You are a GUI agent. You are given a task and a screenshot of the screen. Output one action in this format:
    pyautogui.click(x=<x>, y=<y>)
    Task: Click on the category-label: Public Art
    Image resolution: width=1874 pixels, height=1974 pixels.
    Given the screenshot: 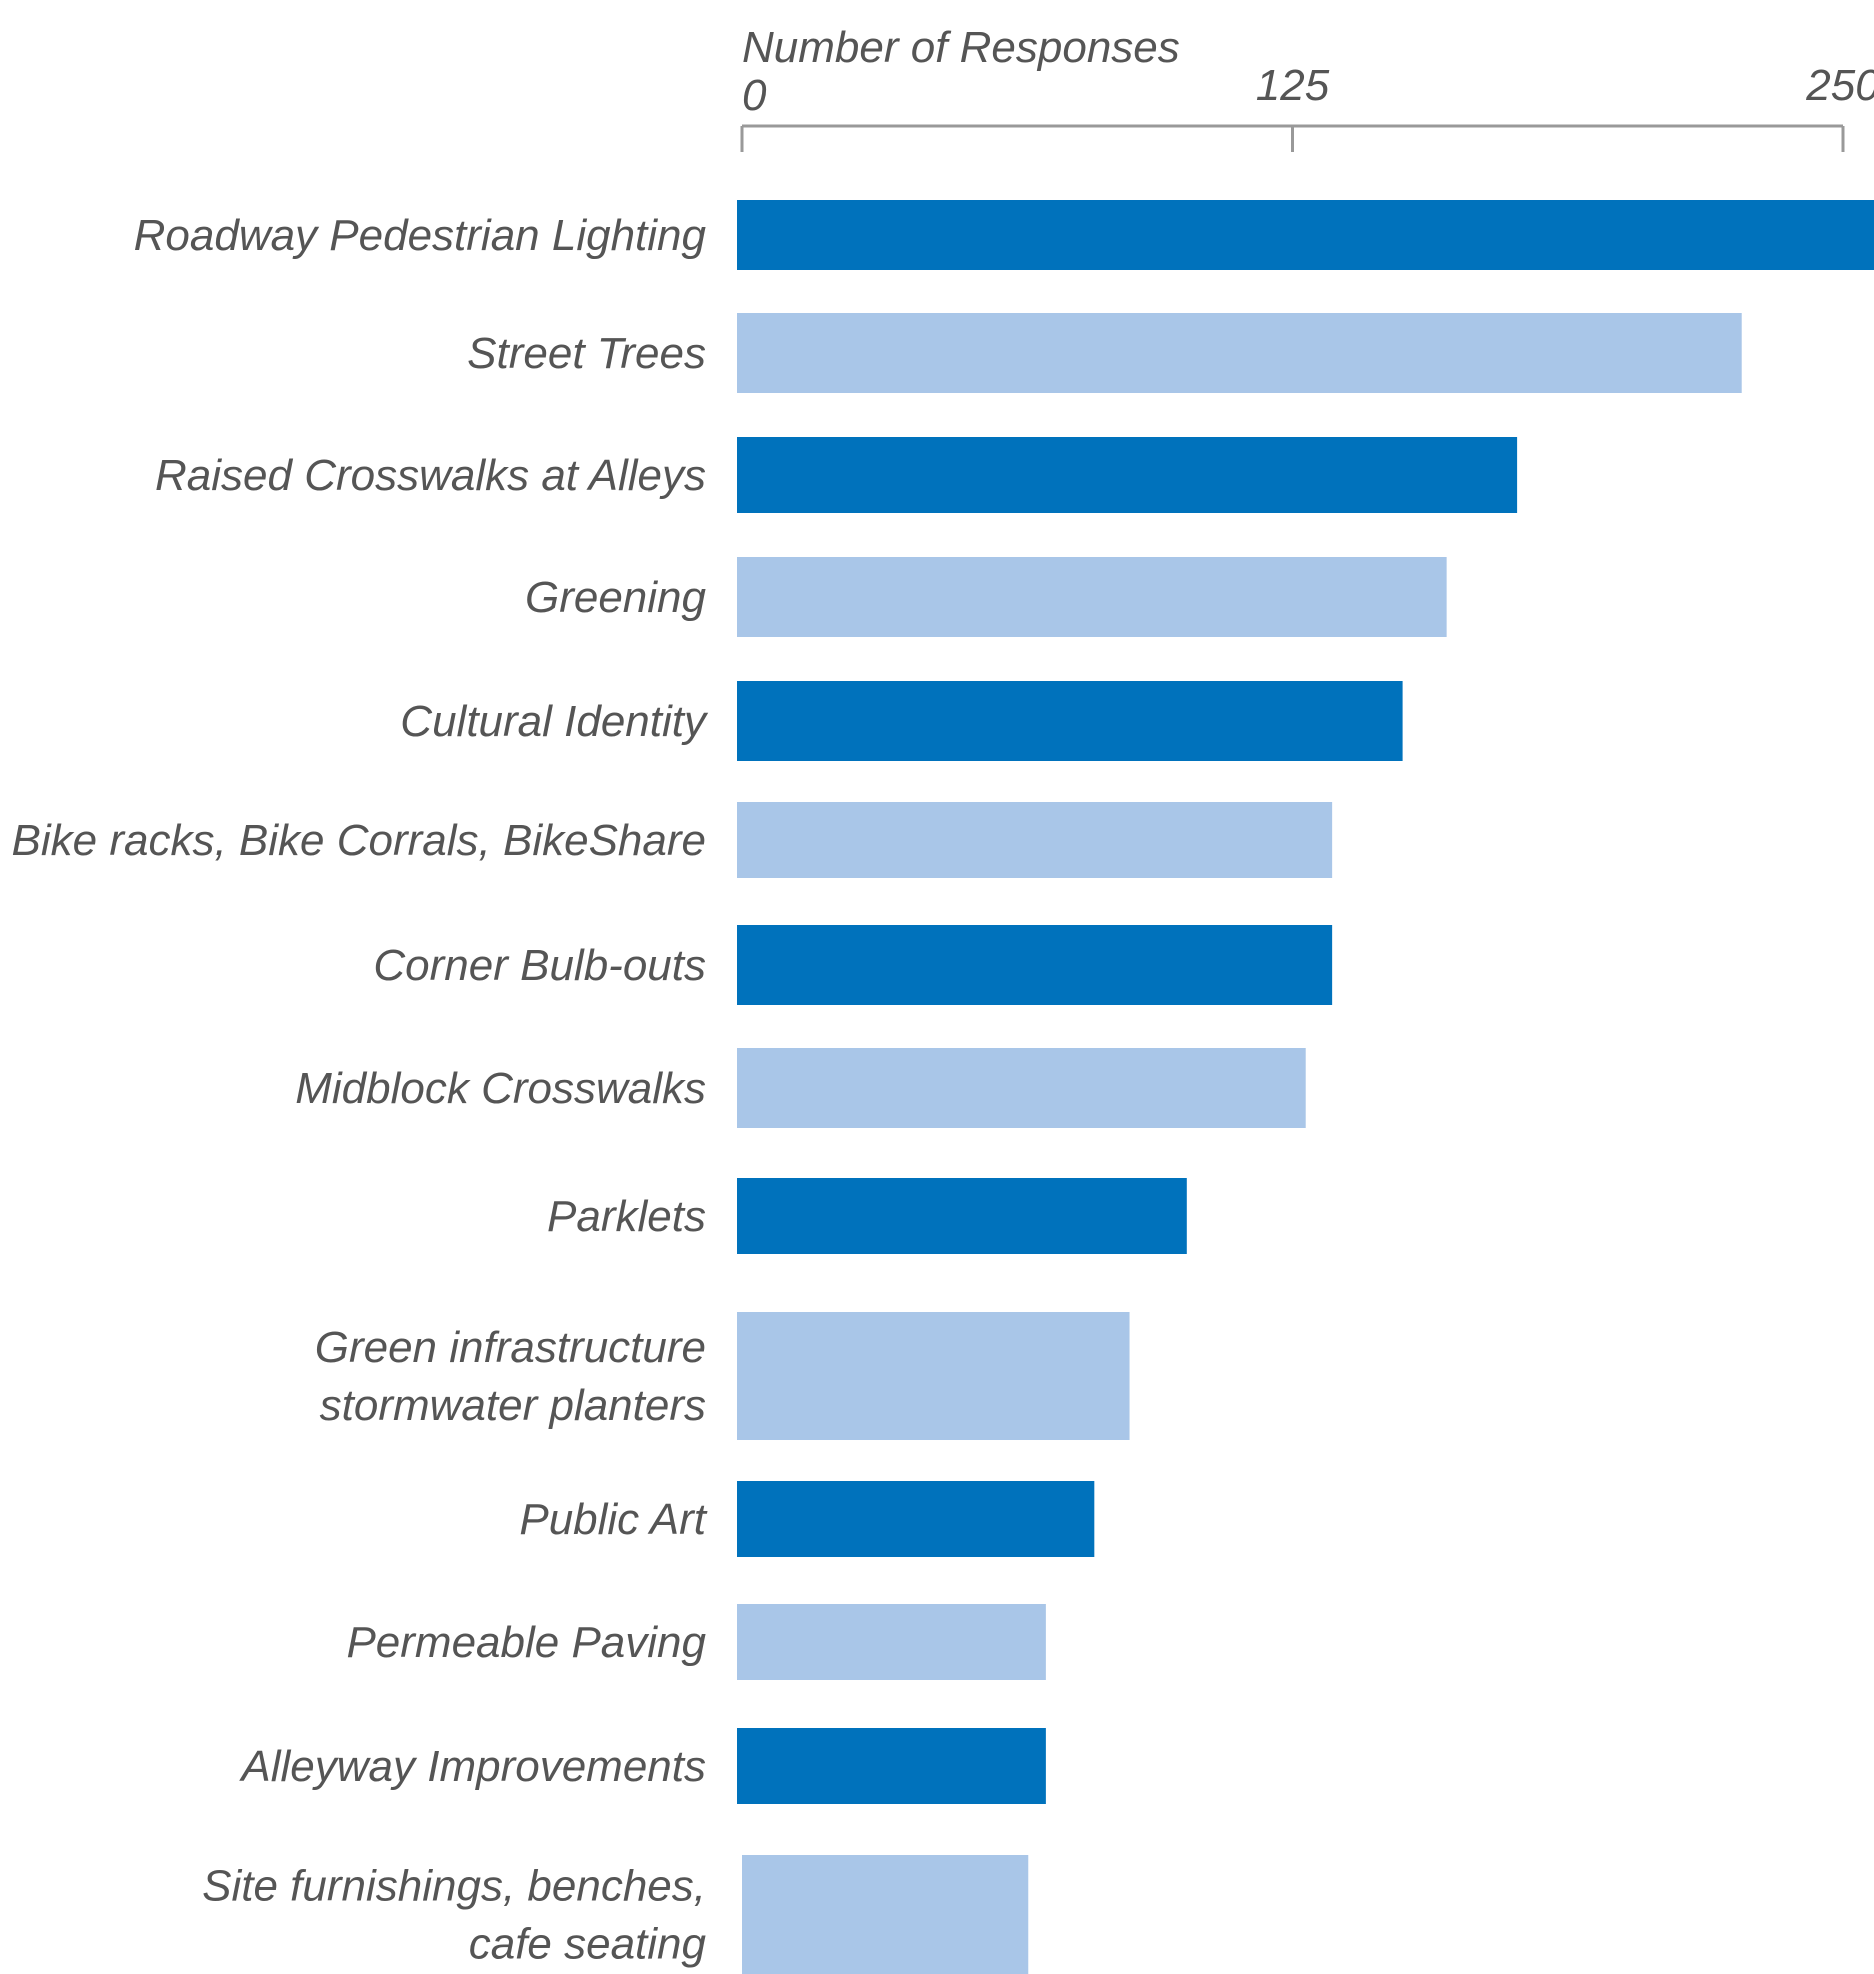 What is the action you would take?
    pyautogui.click(x=613, y=1519)
    